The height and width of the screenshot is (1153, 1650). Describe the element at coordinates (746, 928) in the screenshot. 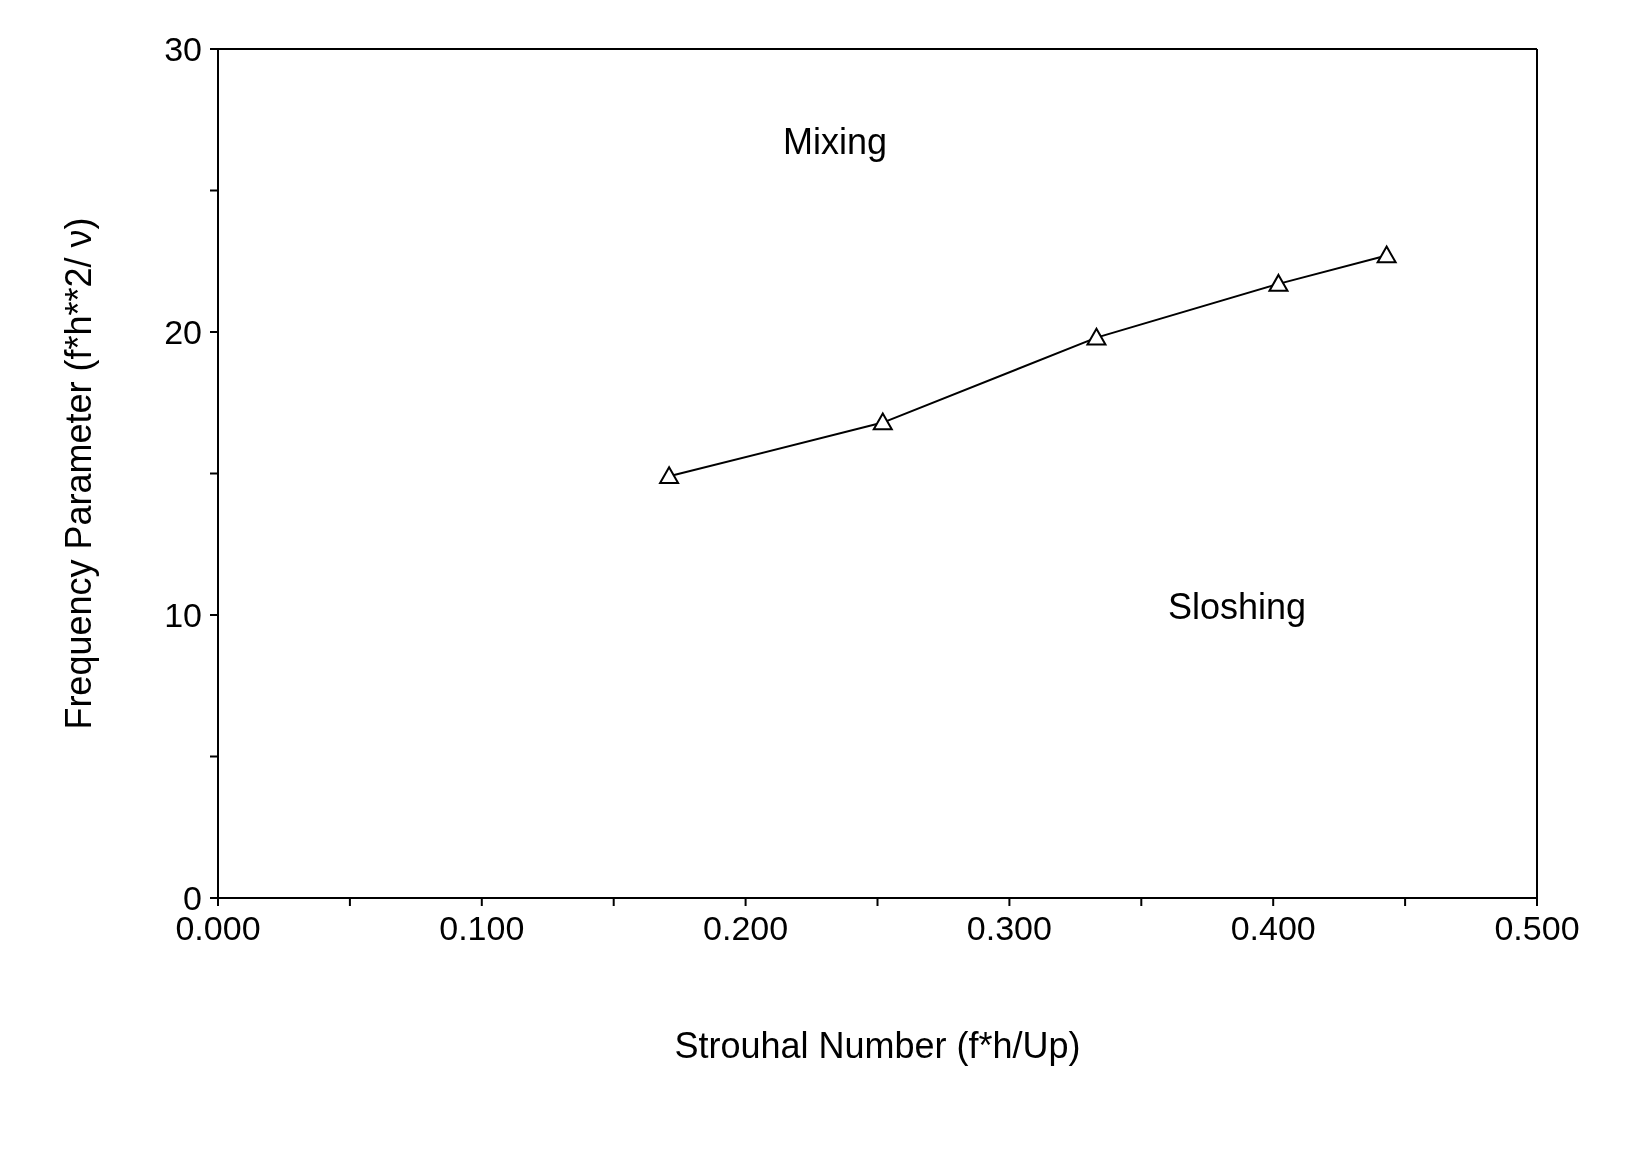

I see `x-tick-label: 0.200` at that location.